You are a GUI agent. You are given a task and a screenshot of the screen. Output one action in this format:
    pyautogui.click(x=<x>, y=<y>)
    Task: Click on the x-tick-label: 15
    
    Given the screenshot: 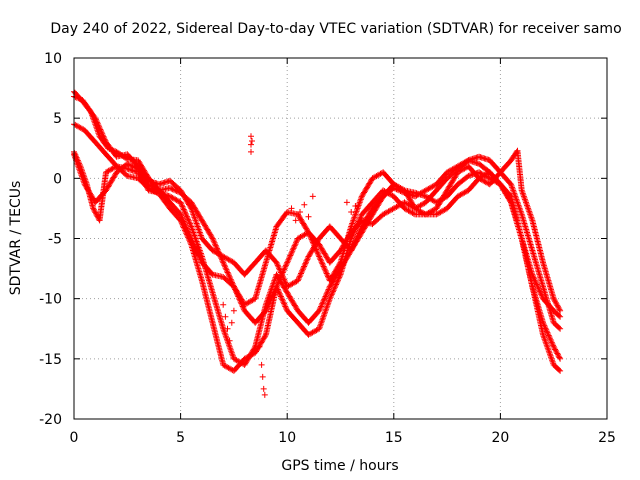 What is the action you would take?
    pyautogui.click(x=394, y=438)
    